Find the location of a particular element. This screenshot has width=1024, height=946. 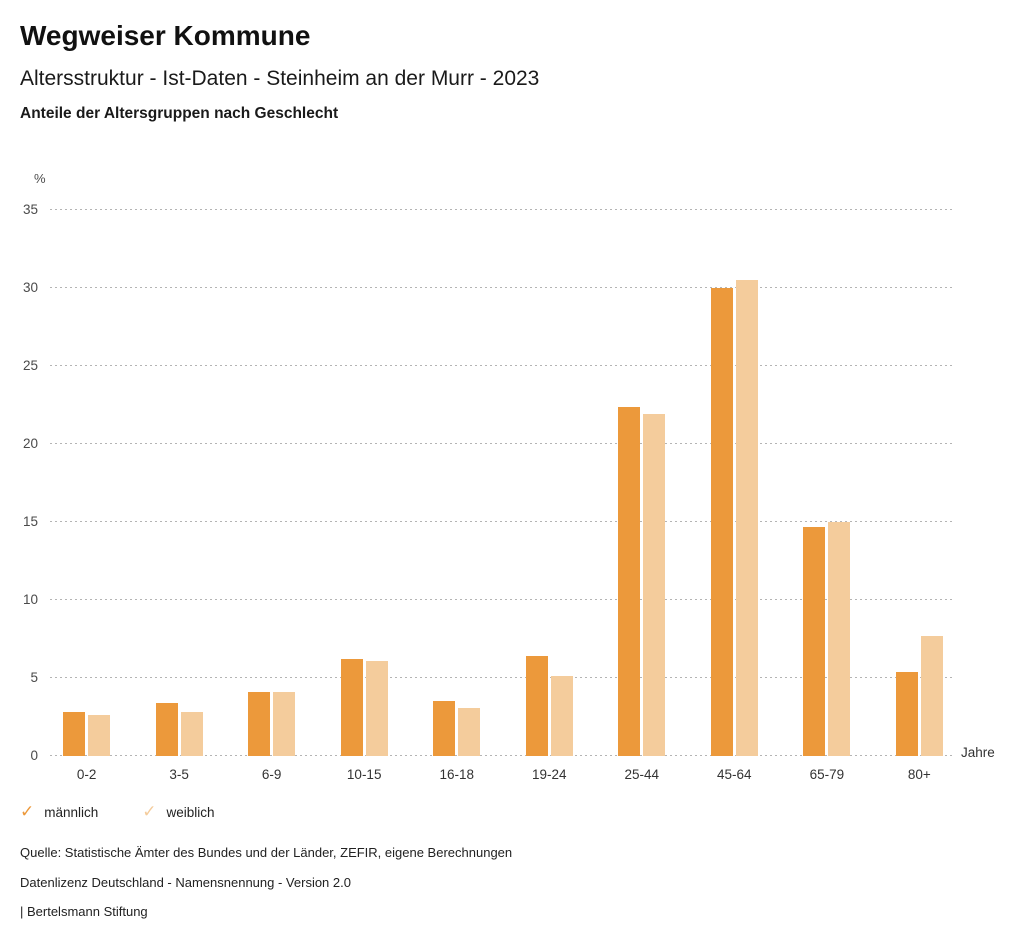

x-axis-unit-label: Jahre is located at coordinates (978, 752).